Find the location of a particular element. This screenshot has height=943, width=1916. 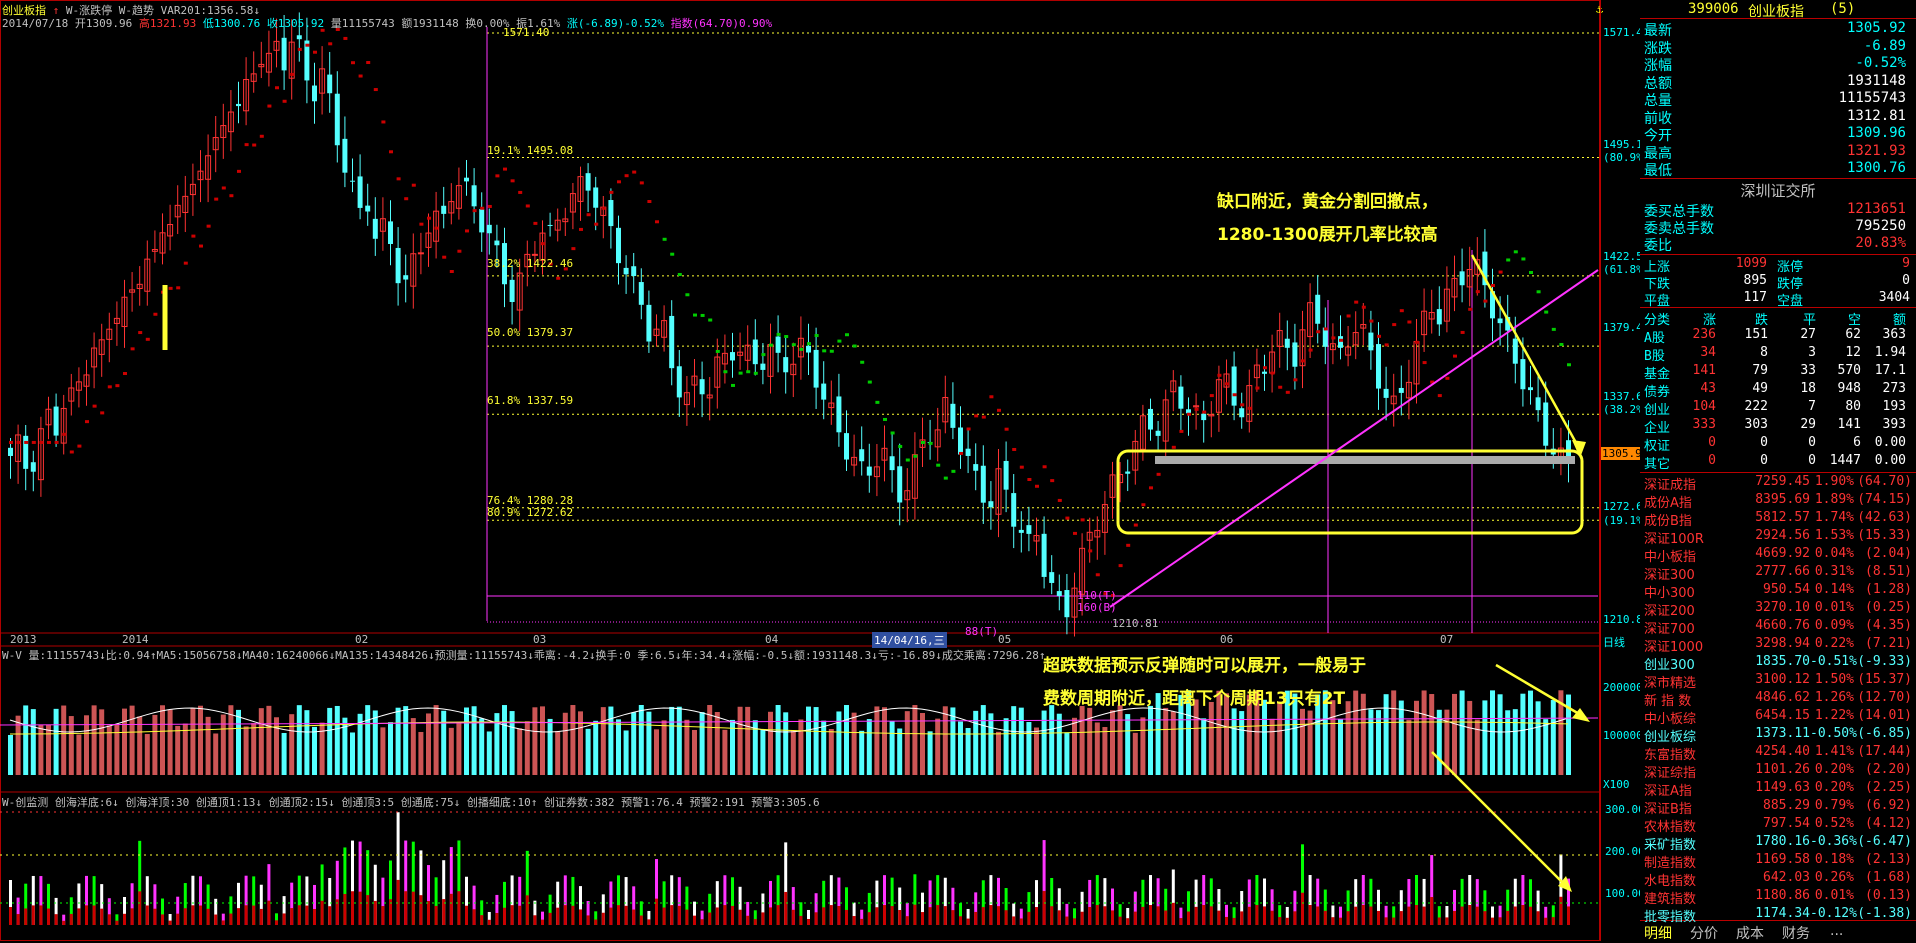

index-row: 深市精选 3100.12 1.50% (15.37) is located at coordinates (1778, 681).